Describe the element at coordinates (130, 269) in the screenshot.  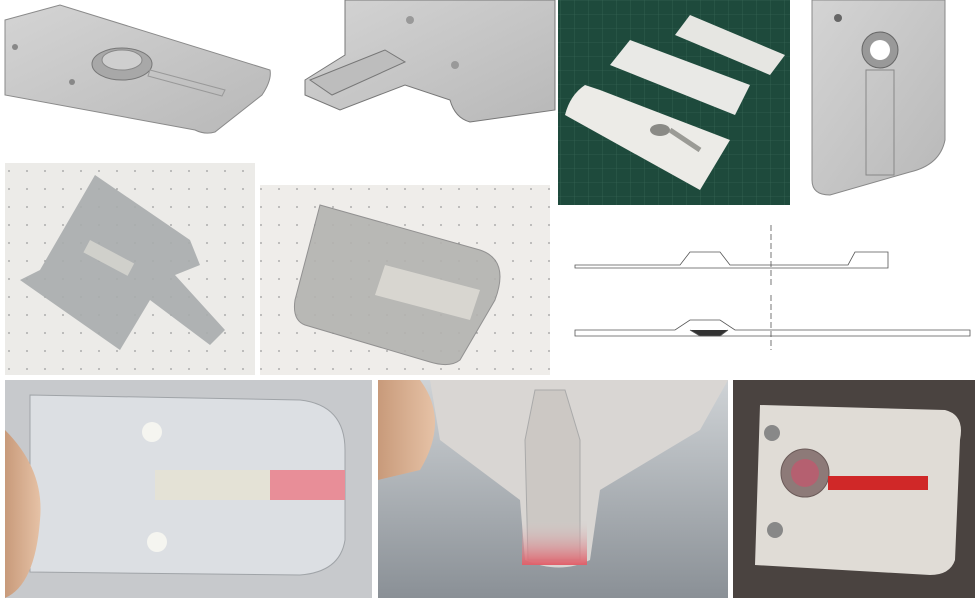
I see `photo-paddle-on-paper` at that location.